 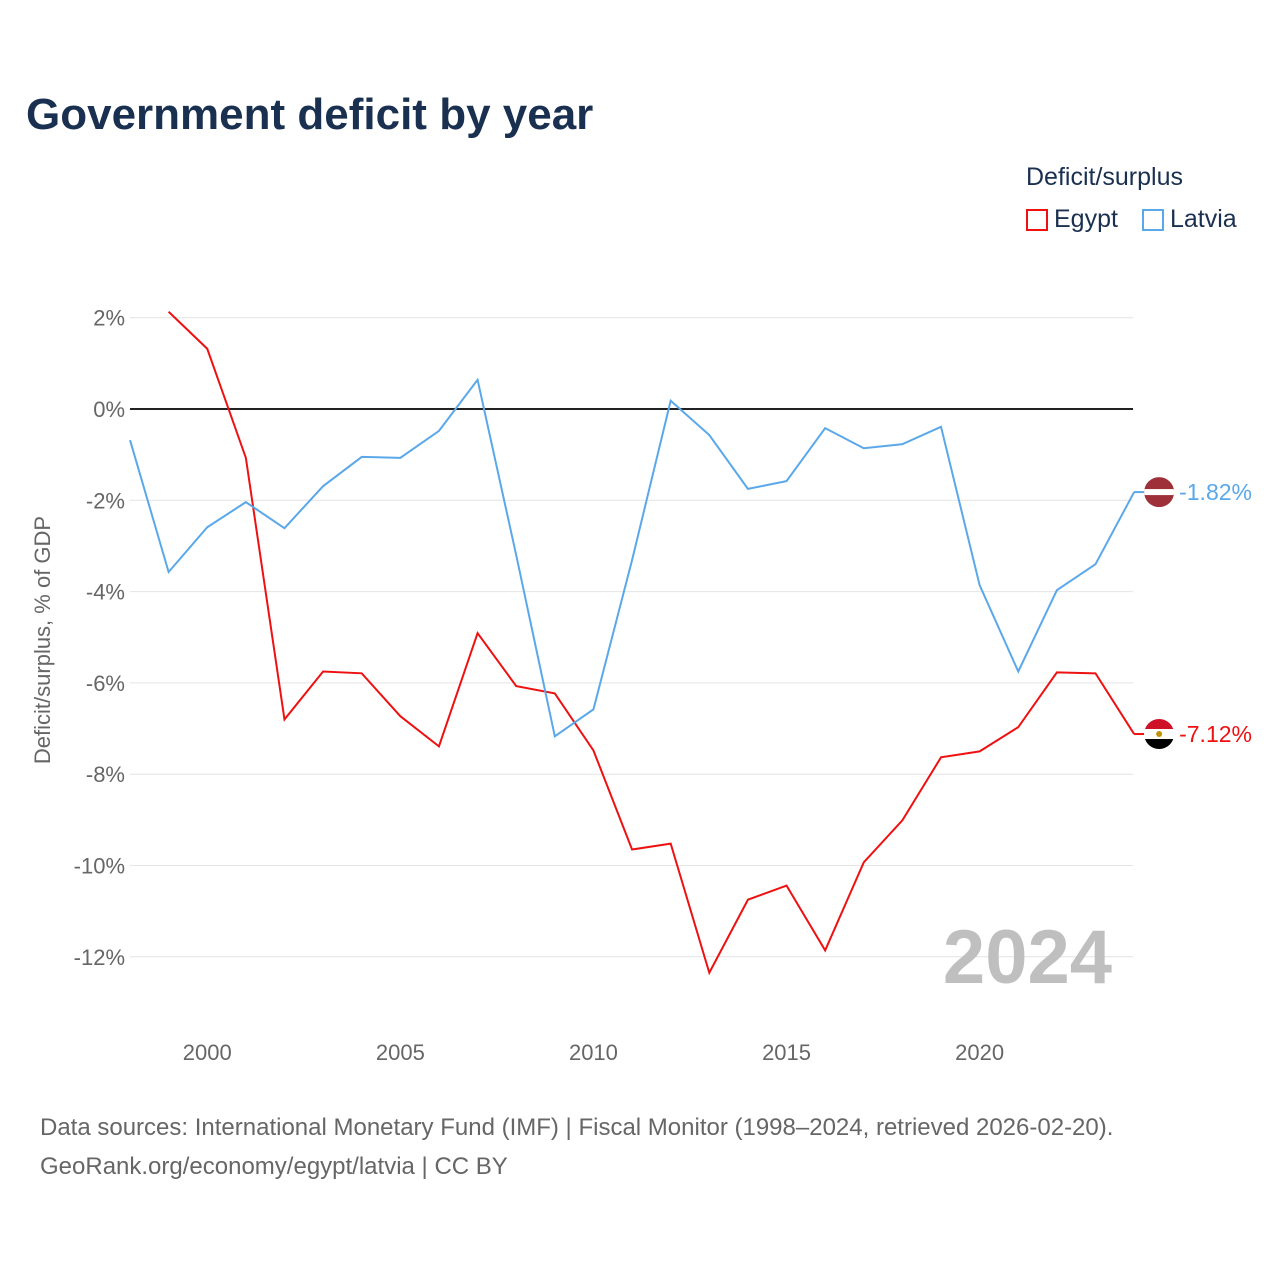 I want to click on legend-item-latvia: Latvia, so click(x=1189, y=219).